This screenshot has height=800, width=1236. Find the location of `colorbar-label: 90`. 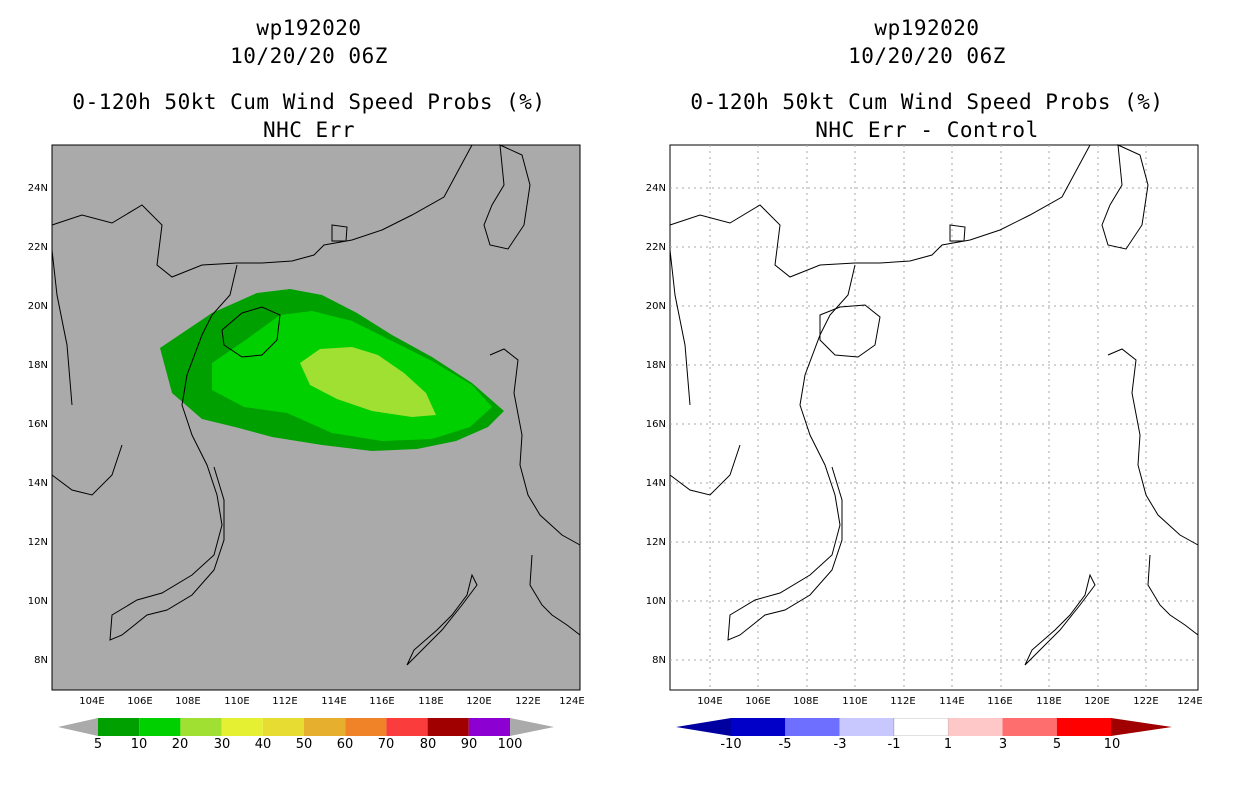

colorbar-label: 90 is located at coordinates (469, 744).